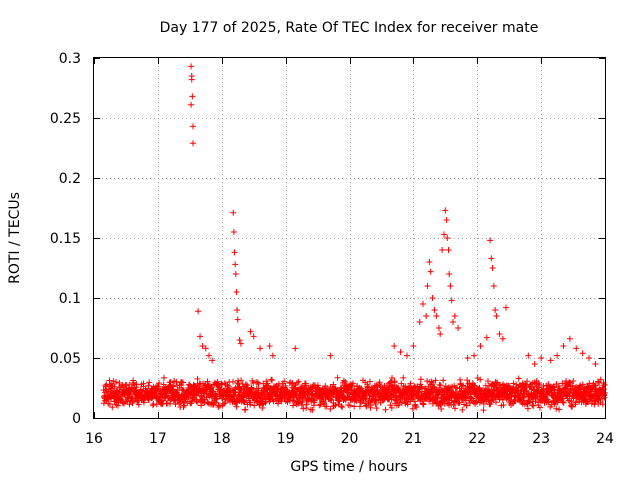 The height and width of the screenshot is (480, 640). What do you see at coordinates (477, 439) in the screenshot?
I see `x-tick-label: 22` at bounding box center [477, 439].